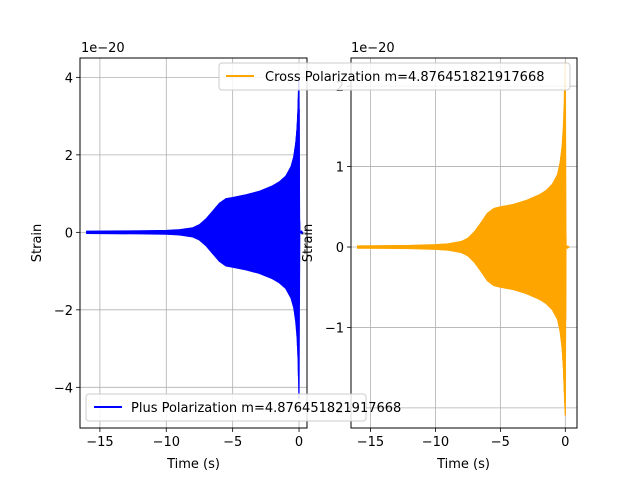 The height and width of the screenshot is (480, 640). I want to click on y-tick-label: 4, so click(69, 78).